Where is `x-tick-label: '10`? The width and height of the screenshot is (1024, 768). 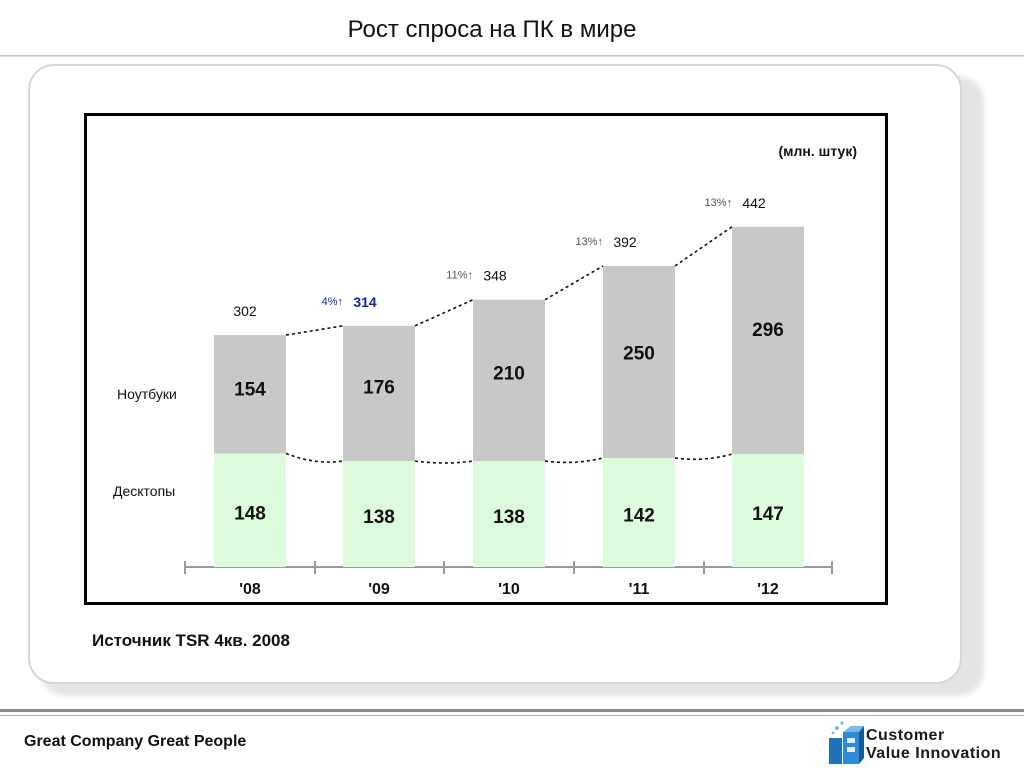
x-tick-label: '10 is located at coordinates (509, 589).